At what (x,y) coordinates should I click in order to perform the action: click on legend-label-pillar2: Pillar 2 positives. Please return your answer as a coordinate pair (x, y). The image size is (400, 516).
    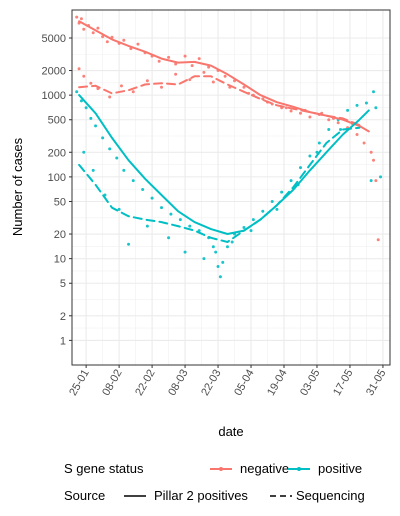
    Looking at the image, I should click on (201, 495).